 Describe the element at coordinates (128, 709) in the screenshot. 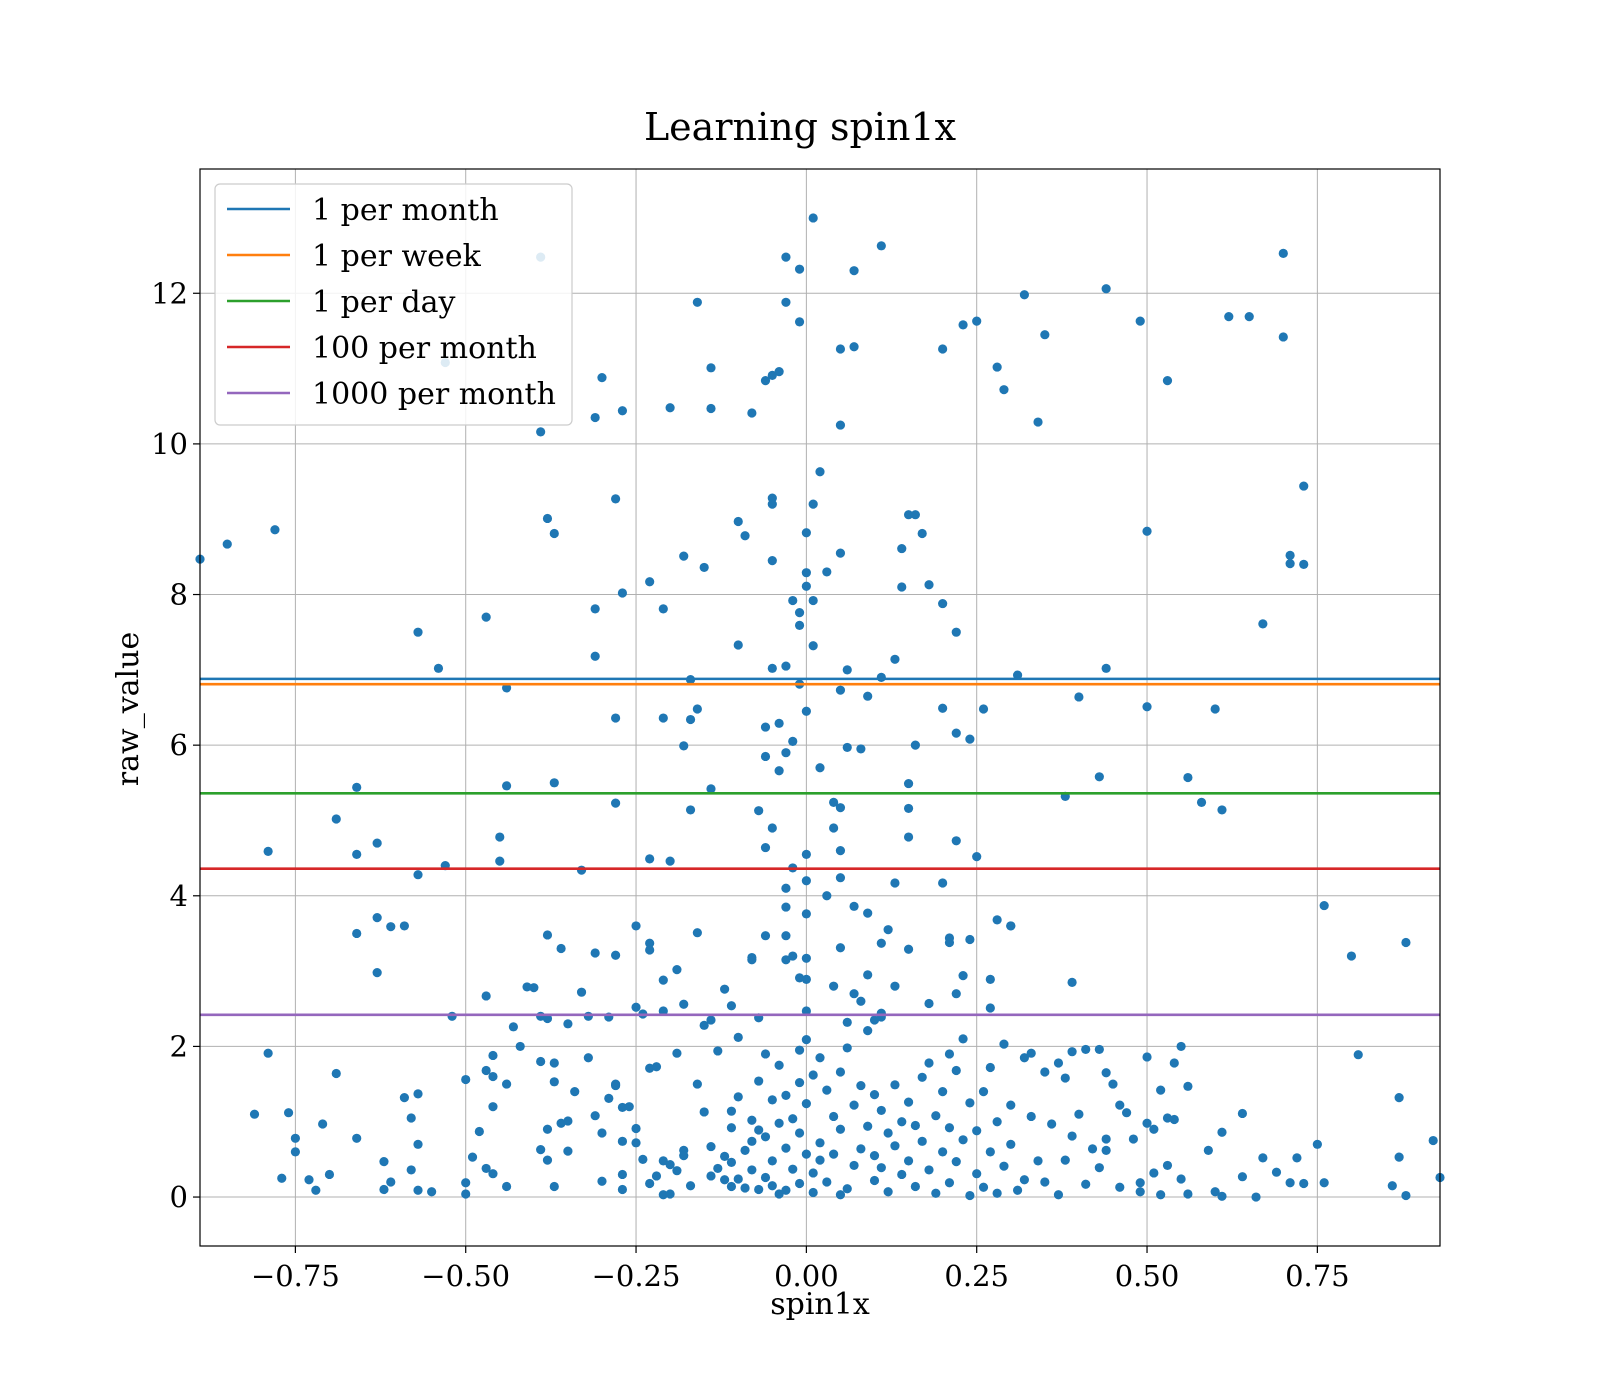

I see `y-axis-label: raw_value` at that location.